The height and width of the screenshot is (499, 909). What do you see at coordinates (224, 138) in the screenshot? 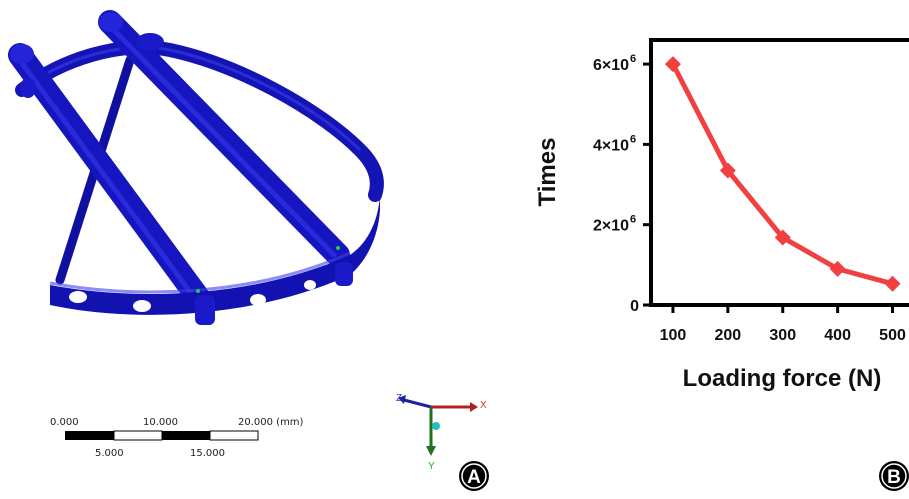
I see `rod-back` at bounding box center [224, 138].